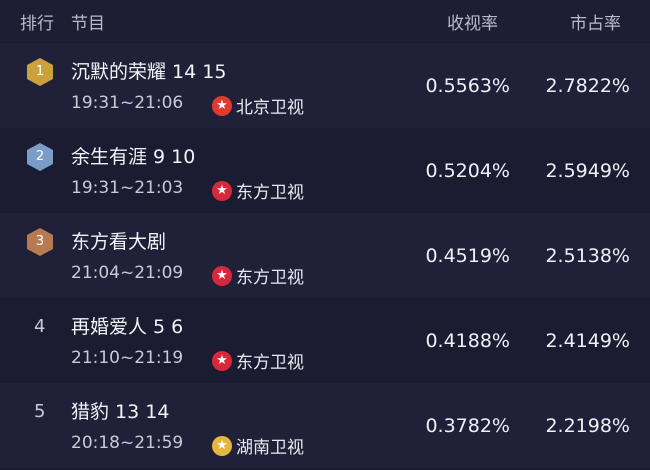 This screenshot has height=470, width=650. What do you see at coordinates (472, 24) in the screenshot?
I see `header-rating: 收视率` at bounding box center [472, 24].